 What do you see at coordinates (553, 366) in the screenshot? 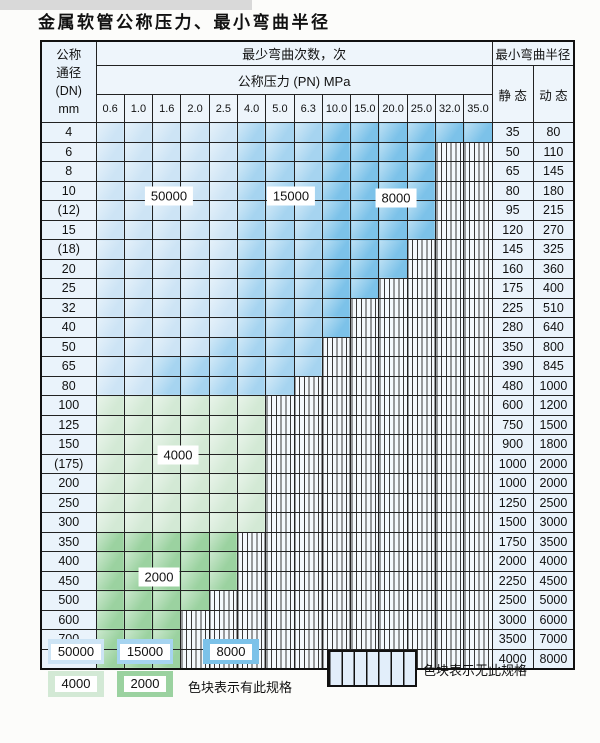
I see `dynamic-cell: 845` at bounding box center [553, 366].